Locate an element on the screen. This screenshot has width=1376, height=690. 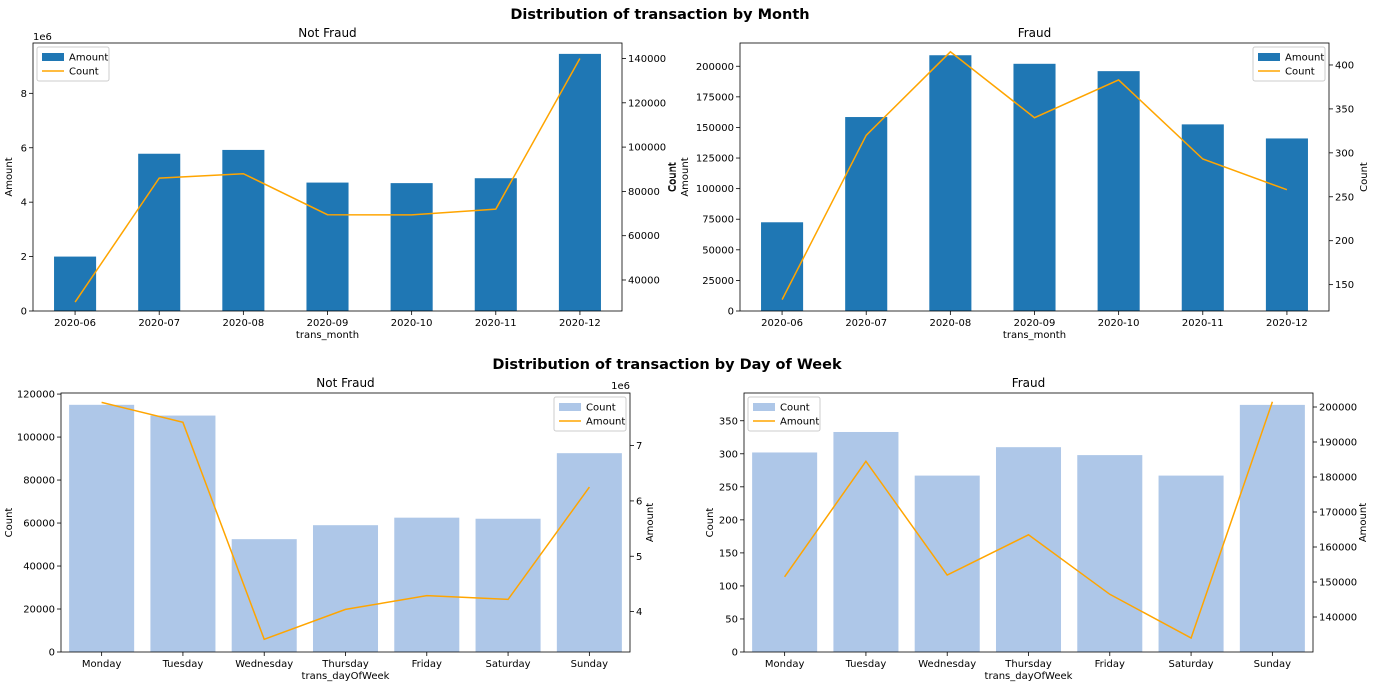
subplot-title: Not Fraud is located at coordinates (327, 33).